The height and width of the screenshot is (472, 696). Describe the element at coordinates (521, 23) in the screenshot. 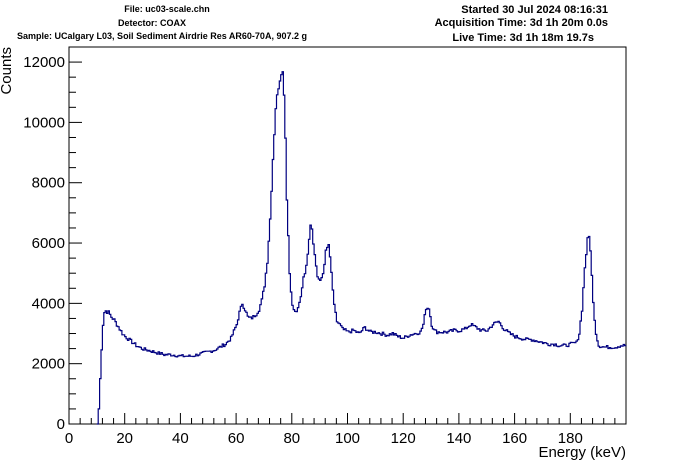

I see `acquisition-time-label: Acquisition Time: 3d 1h 20m 0.0s` at that location.